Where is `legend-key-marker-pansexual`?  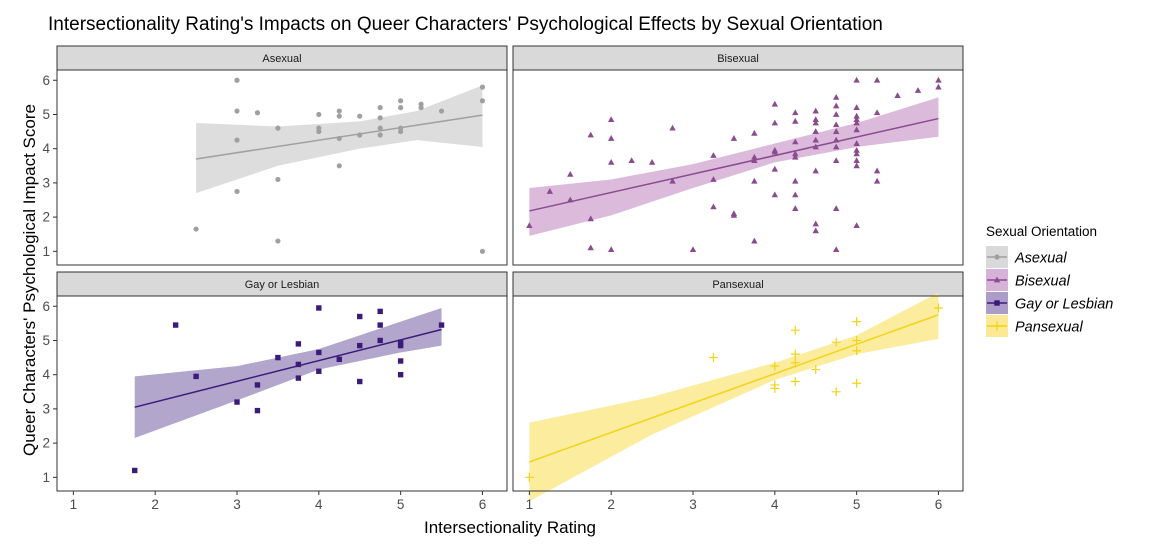
legend-key-marker-pansexual is located at coordinates (997, 326).